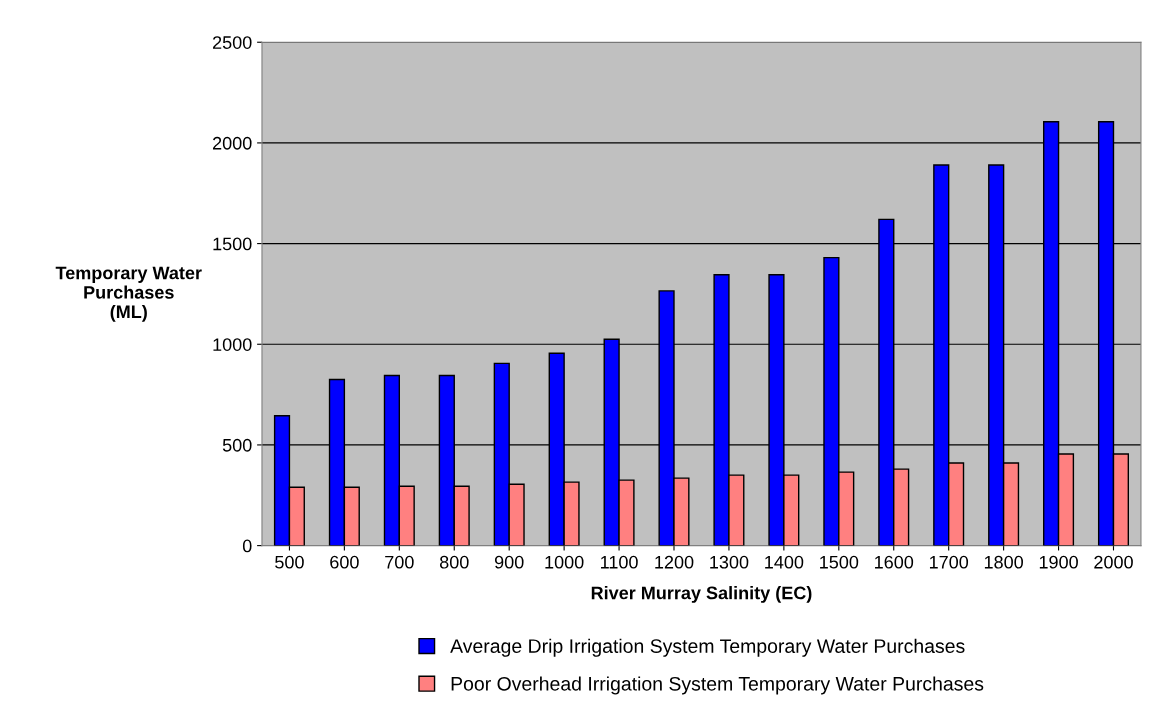  I want to click on x-tick-label: 800, so click(454, 562).